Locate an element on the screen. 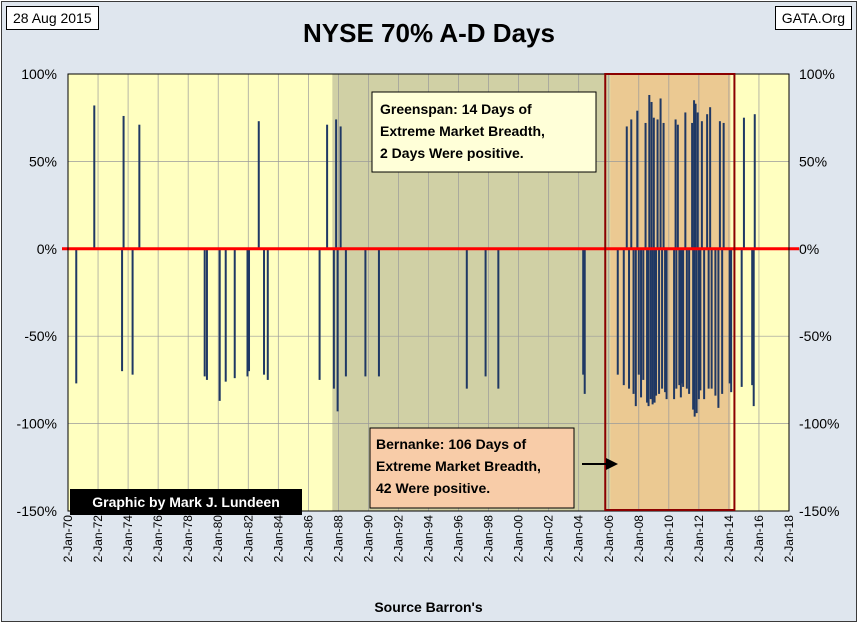 The image size is (858, 623). y-tick-label-left: -50% is located at coordinates (40, 336).